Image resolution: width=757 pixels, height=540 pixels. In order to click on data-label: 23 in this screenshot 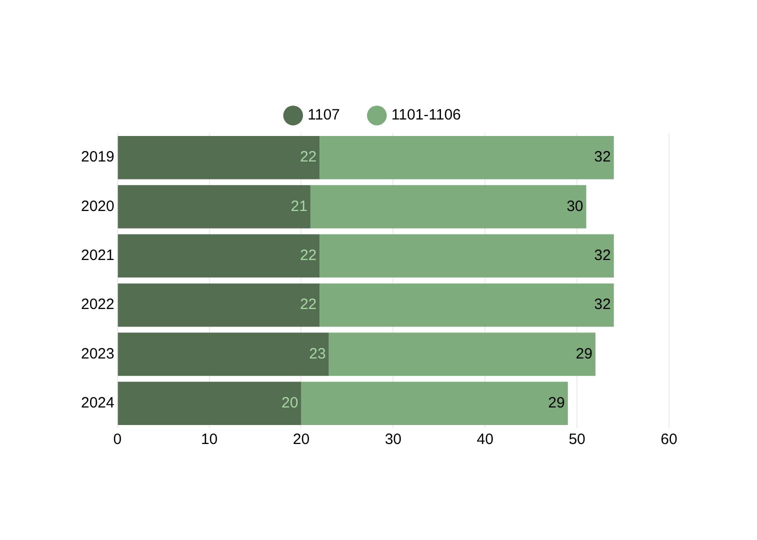, I will do `click(317, 353)`.